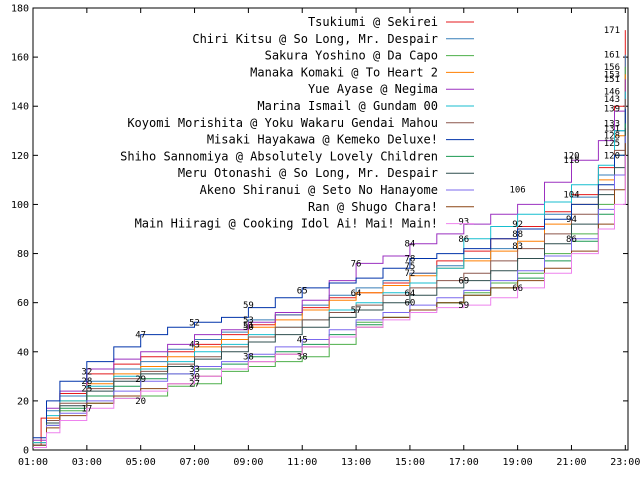 Image resolution: width=640 pixels, height=480 pixels. I want to click on y-tick-label: 180, so click(20, 9).